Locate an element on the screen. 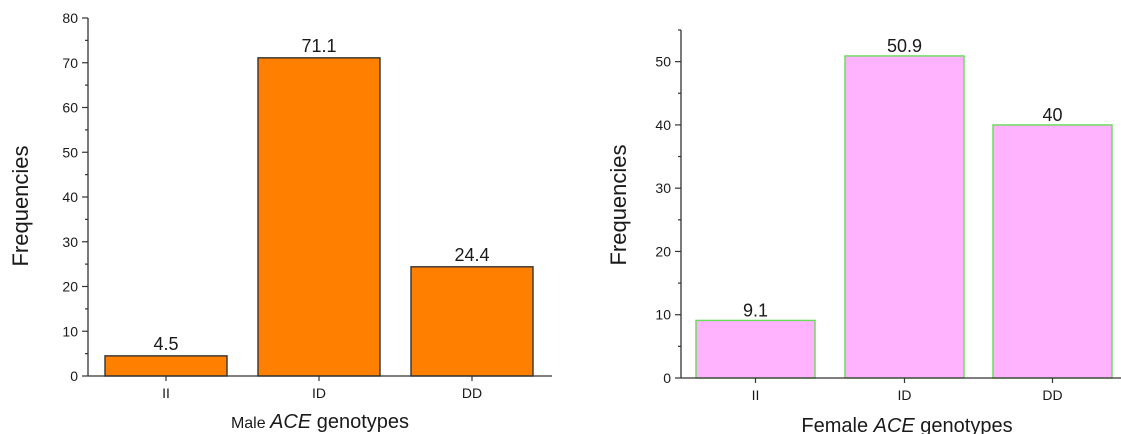 This screenshot has width=1121, height=434. data-label-id: 50.9 is located at coordinates (904, 46).